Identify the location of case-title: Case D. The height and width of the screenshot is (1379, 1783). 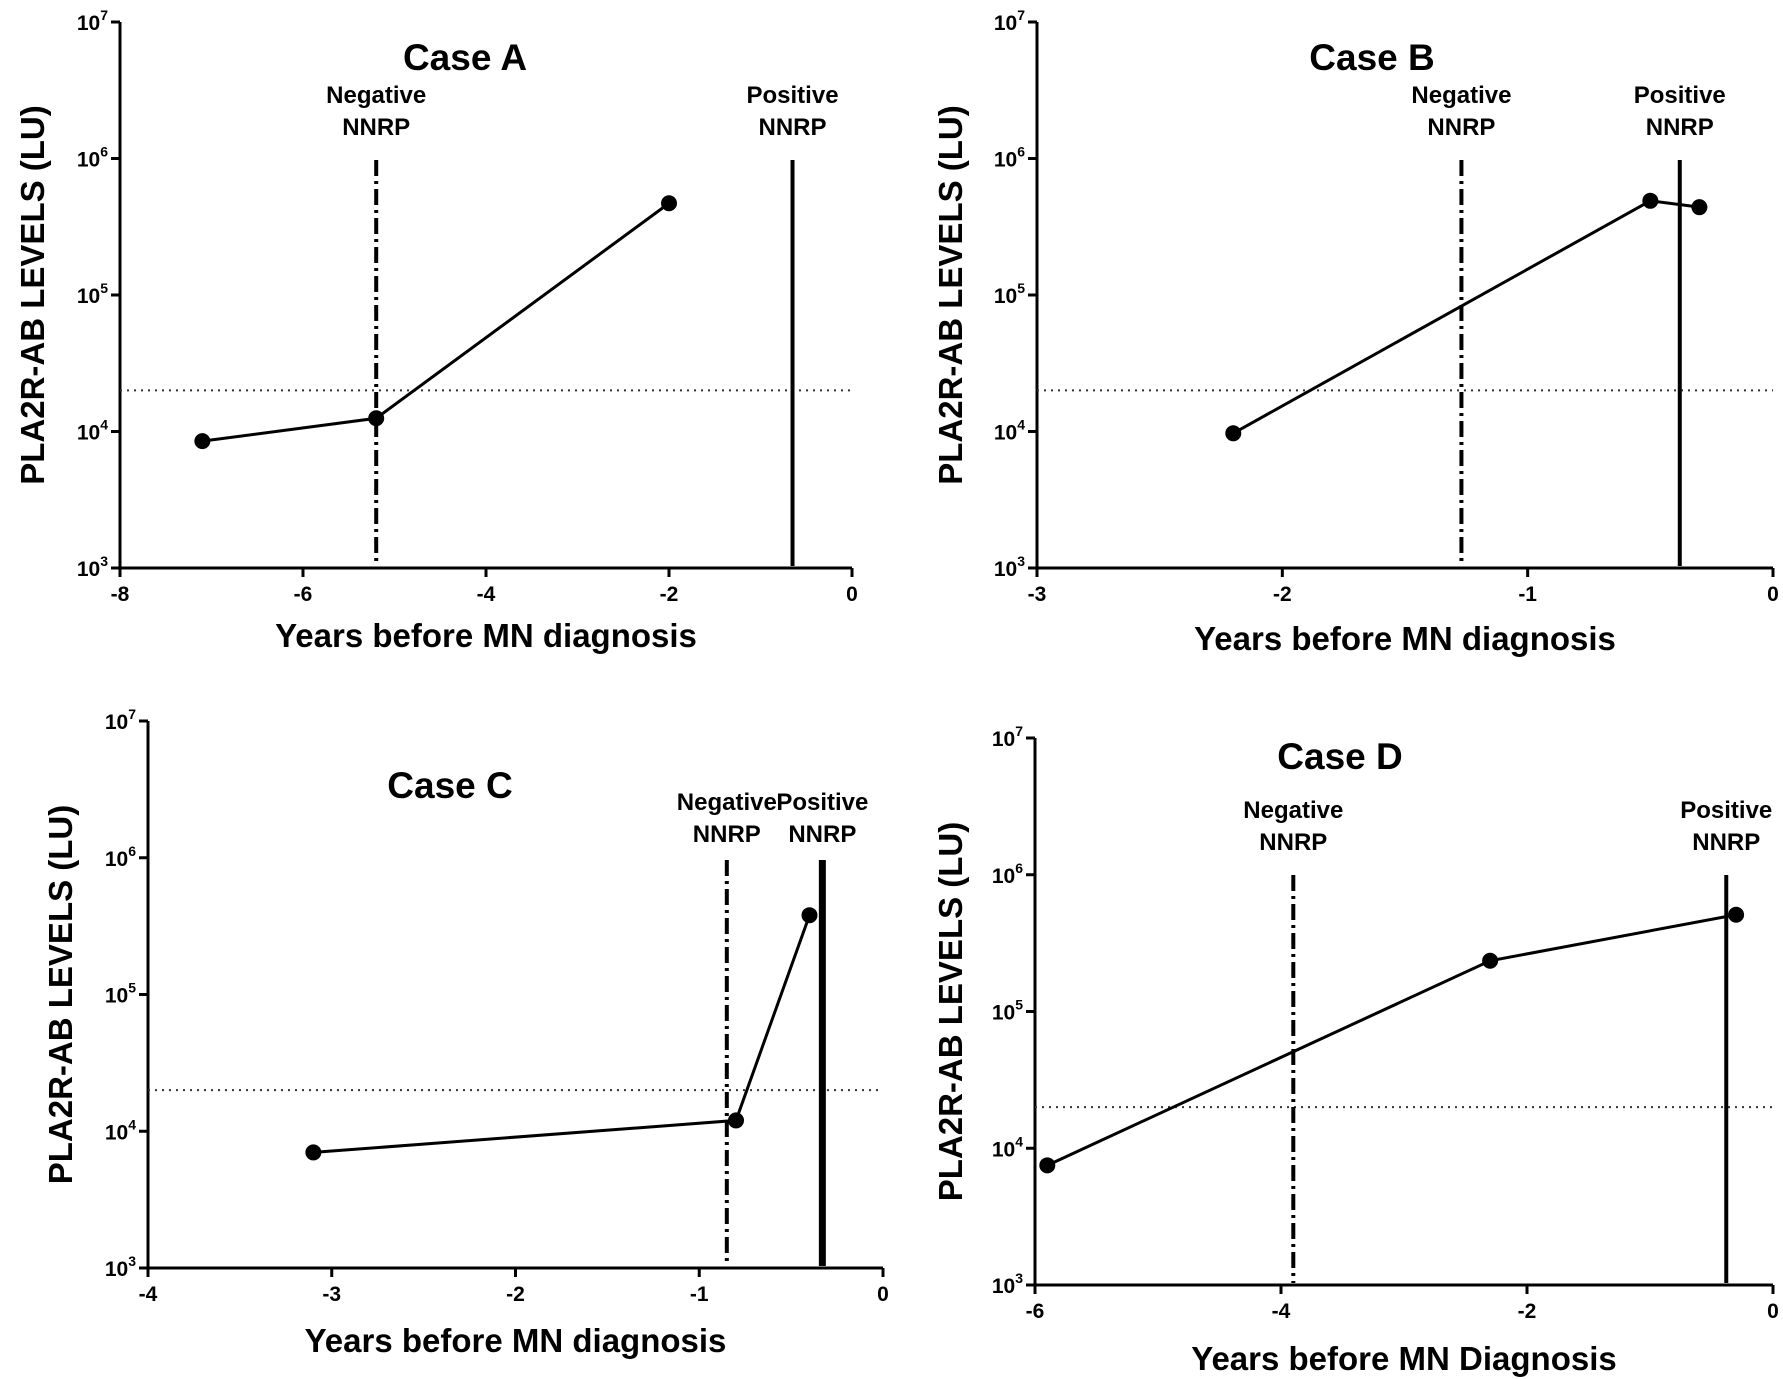
(1339, 756).